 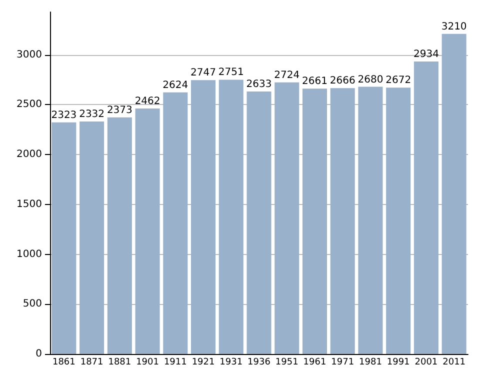 What do you see at coordinates (231, 72) in the screenshot?
I see `data-label: 2751` at bounding box center [231, 72].